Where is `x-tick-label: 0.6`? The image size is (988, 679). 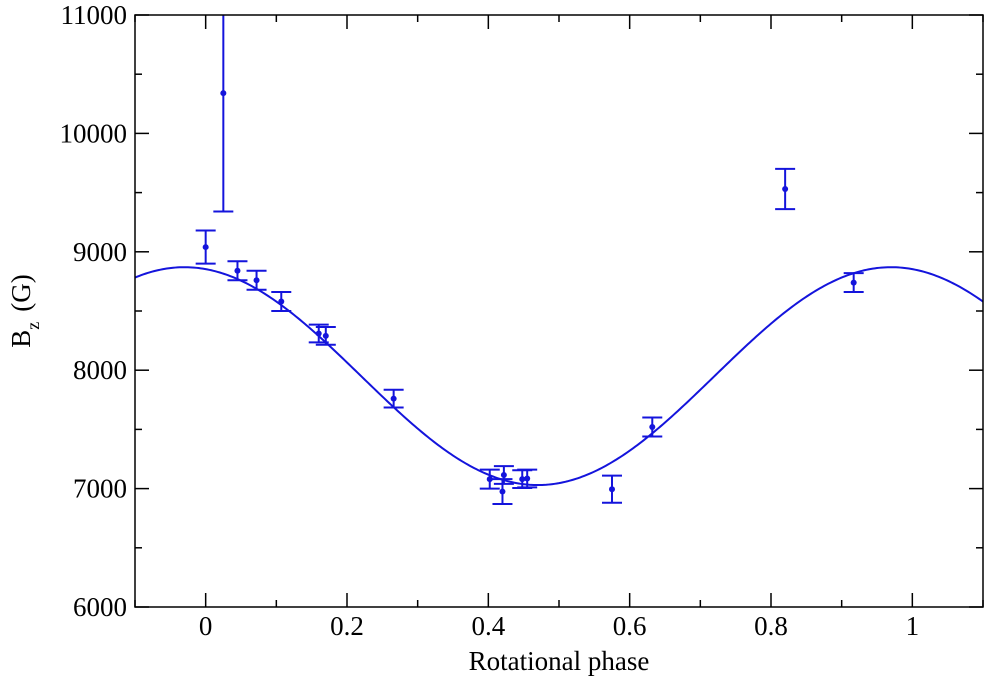
x-tick-label: 0.6 is located at coordinates (630, 626).